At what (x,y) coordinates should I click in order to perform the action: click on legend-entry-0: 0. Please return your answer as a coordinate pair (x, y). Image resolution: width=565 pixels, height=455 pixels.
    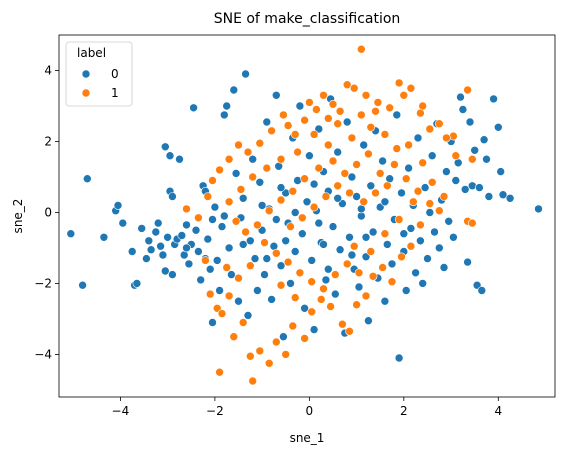
    Looking at the image, I should click on (115, 74).